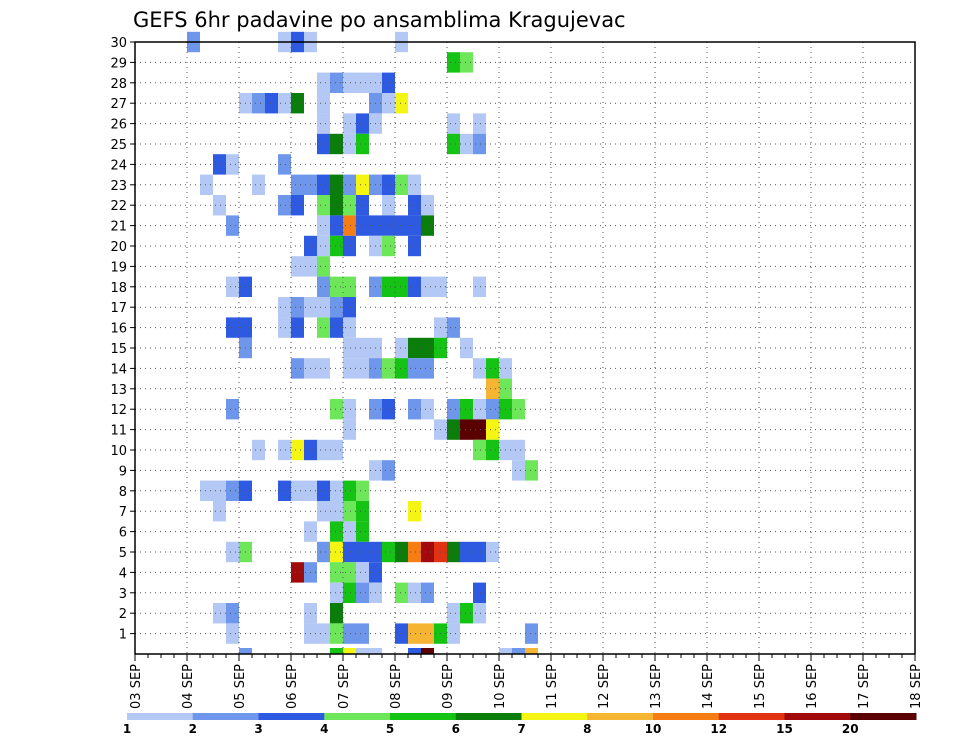 The image size is (960, 742). Describe the element at coordinates (123, 573) in the screenshot. I see `y-tick-label: 4` at that location.